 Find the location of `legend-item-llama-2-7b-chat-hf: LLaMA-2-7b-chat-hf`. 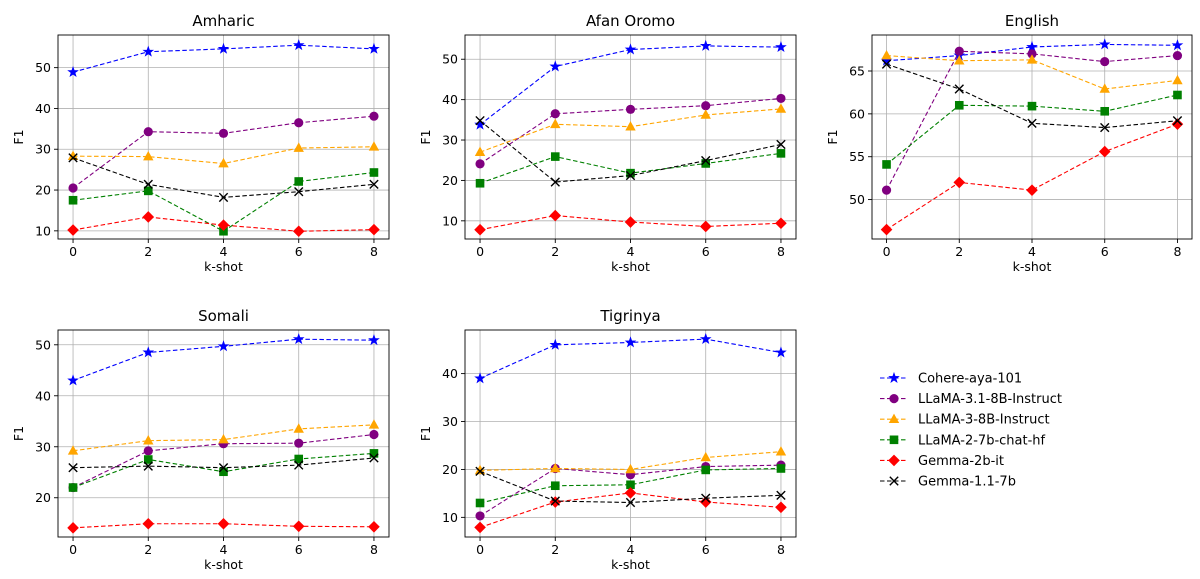

legend-item-llama-2-7b-chat-hf: LLaMA-2-7b-chat-hf is located at coordinates (963, 440).